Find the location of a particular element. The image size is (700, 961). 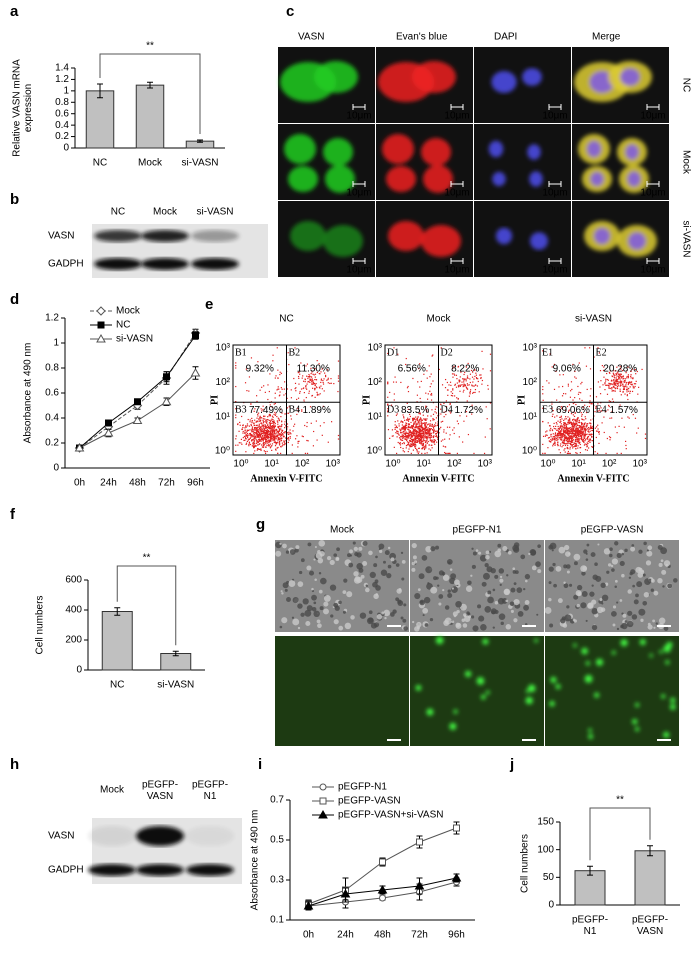

y-tick-label: 0.8 is located at coordinates (52, 368).